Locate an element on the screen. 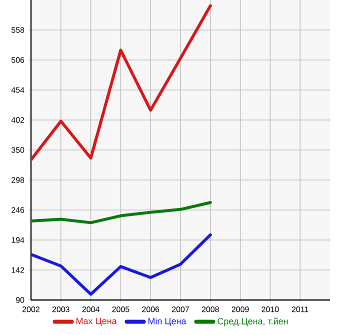  legend-label: Max Цена is located at coordinates (96, 322).